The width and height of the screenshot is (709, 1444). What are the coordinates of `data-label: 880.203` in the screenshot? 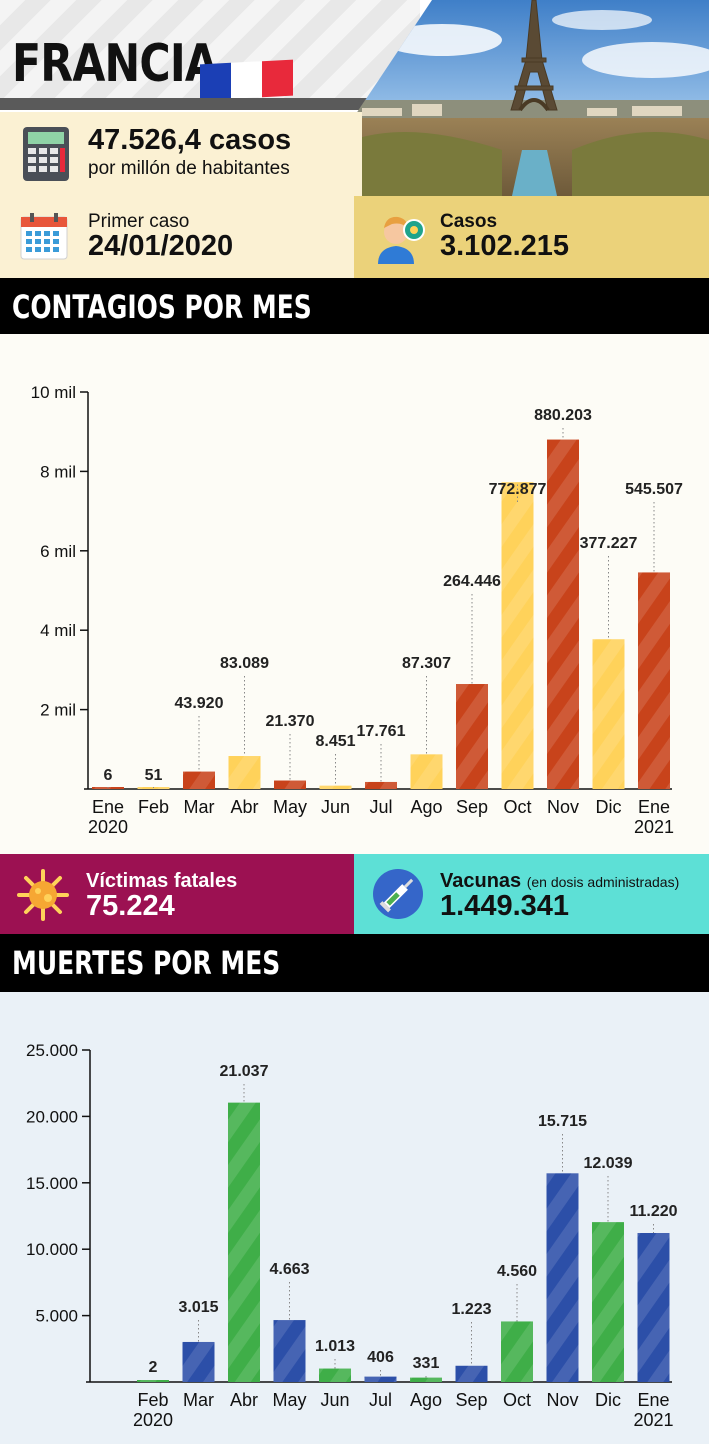 It's located at (563, 415).